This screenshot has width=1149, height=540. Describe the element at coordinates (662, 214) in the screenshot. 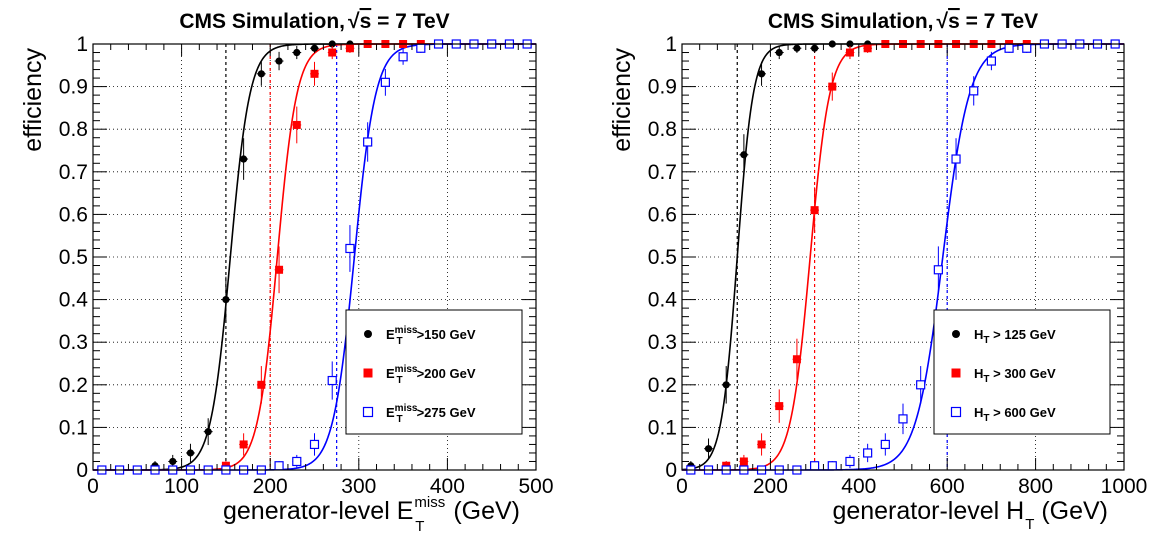

I see `y-tick-label: 0.6` at that location.